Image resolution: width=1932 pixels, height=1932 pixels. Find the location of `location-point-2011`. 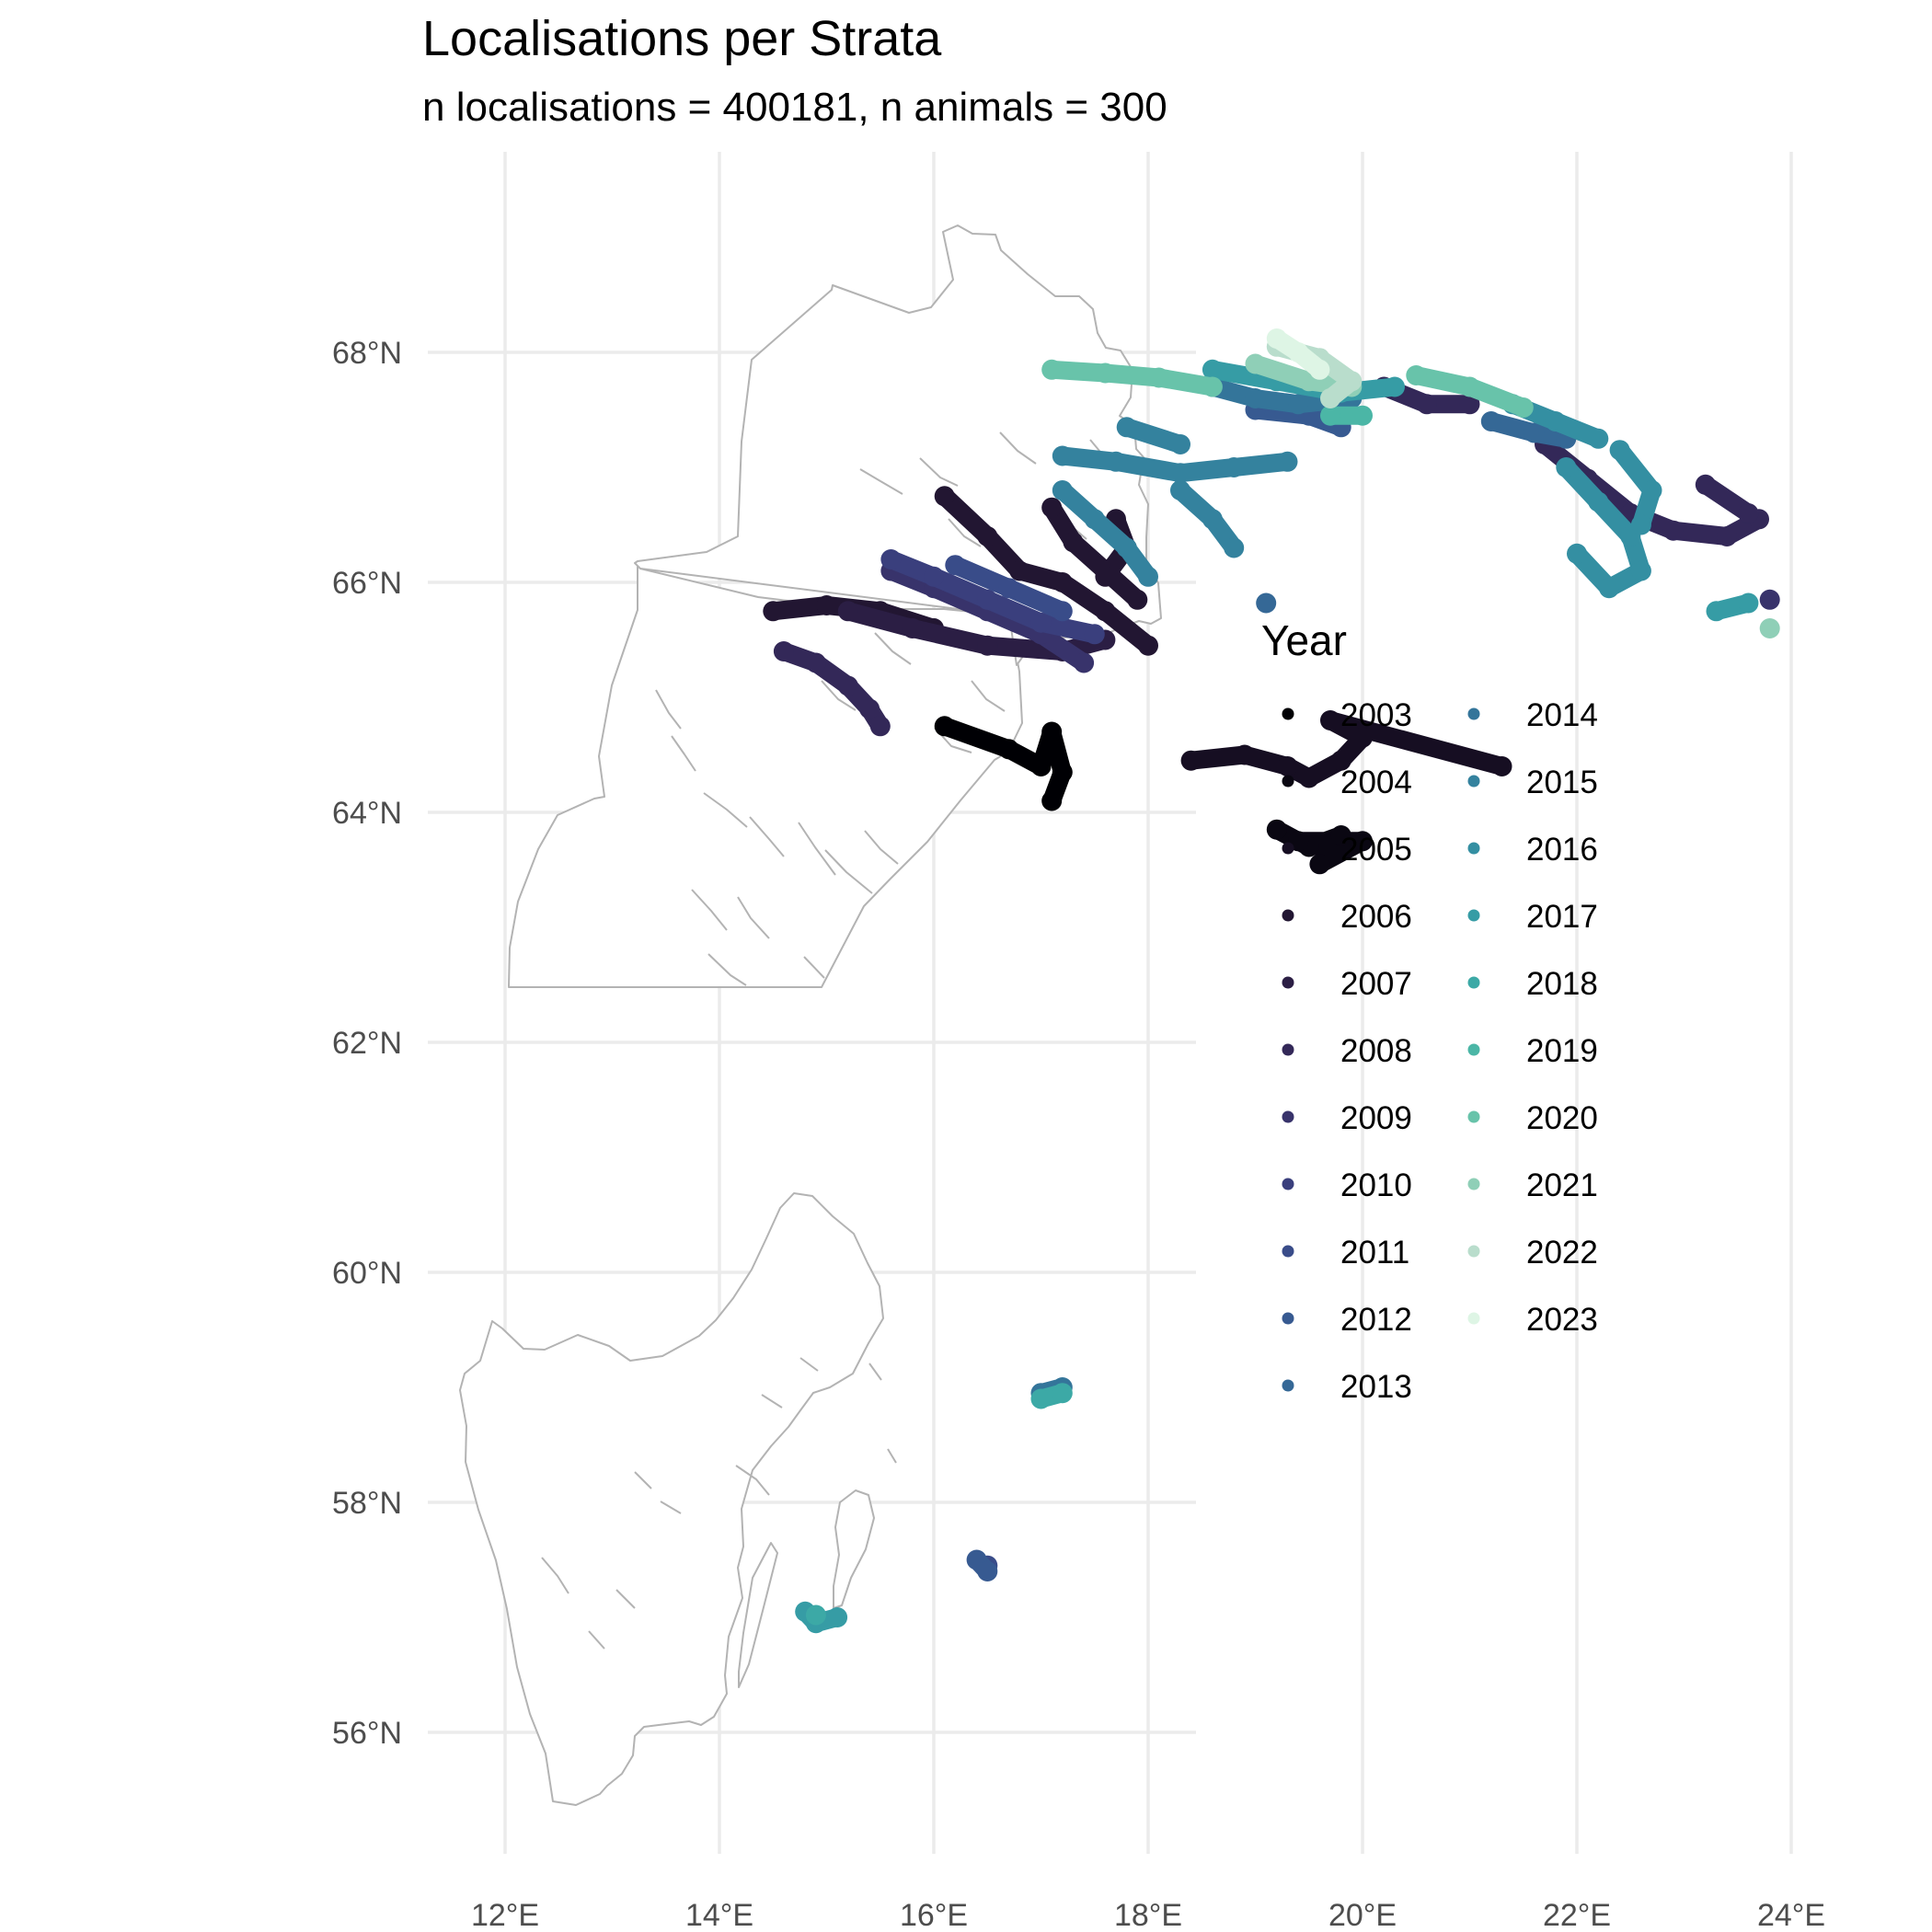

location-point-2011 is located at coordinates (1062, 611).